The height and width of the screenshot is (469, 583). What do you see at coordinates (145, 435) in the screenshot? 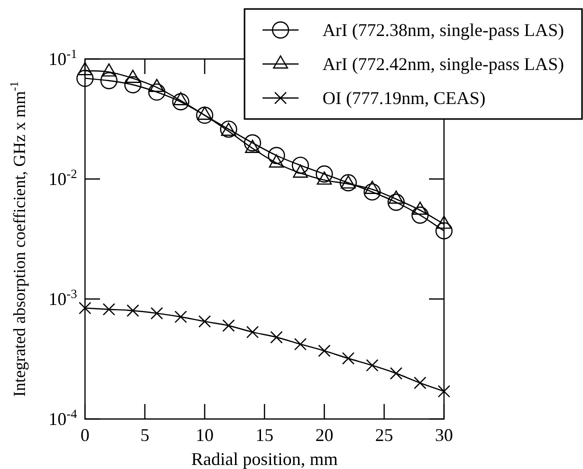
I see `x-tick-label: 5` at bounding box center [145, 435].